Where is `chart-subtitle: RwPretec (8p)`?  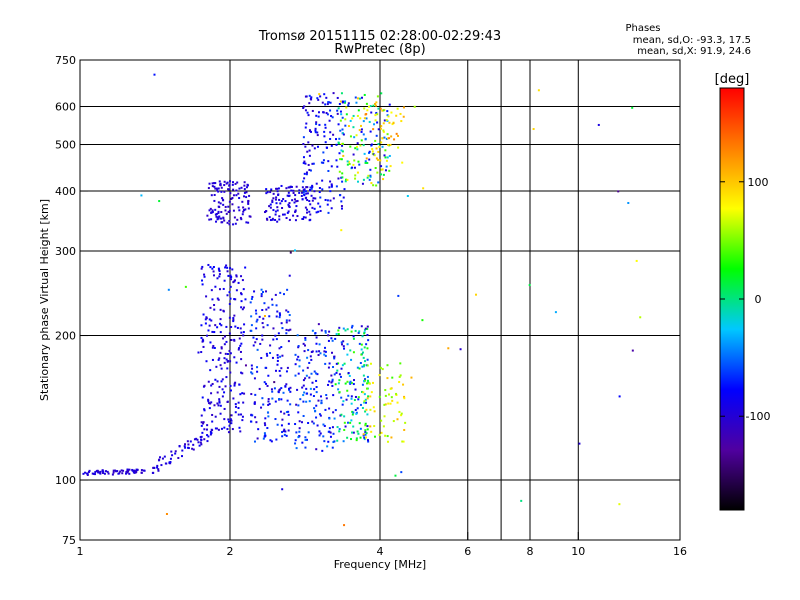 chart-subtitle: RwPretec (8p) is located at coordinates (379, 49).